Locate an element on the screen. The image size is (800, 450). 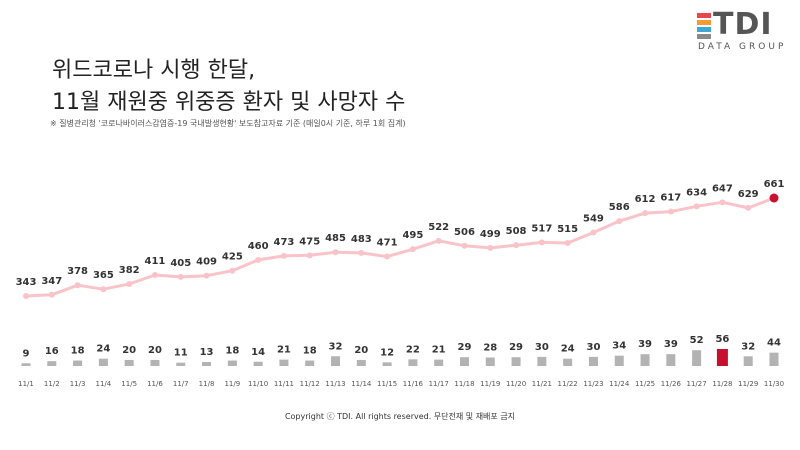
line-label: 634 is located at coordinates (696, 192).